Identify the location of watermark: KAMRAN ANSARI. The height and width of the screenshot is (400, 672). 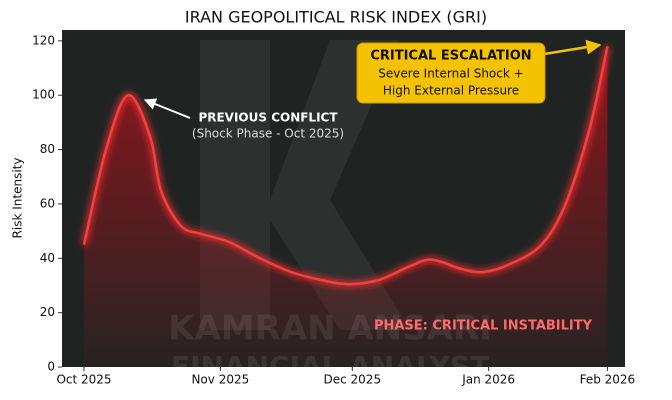
(330, 329).